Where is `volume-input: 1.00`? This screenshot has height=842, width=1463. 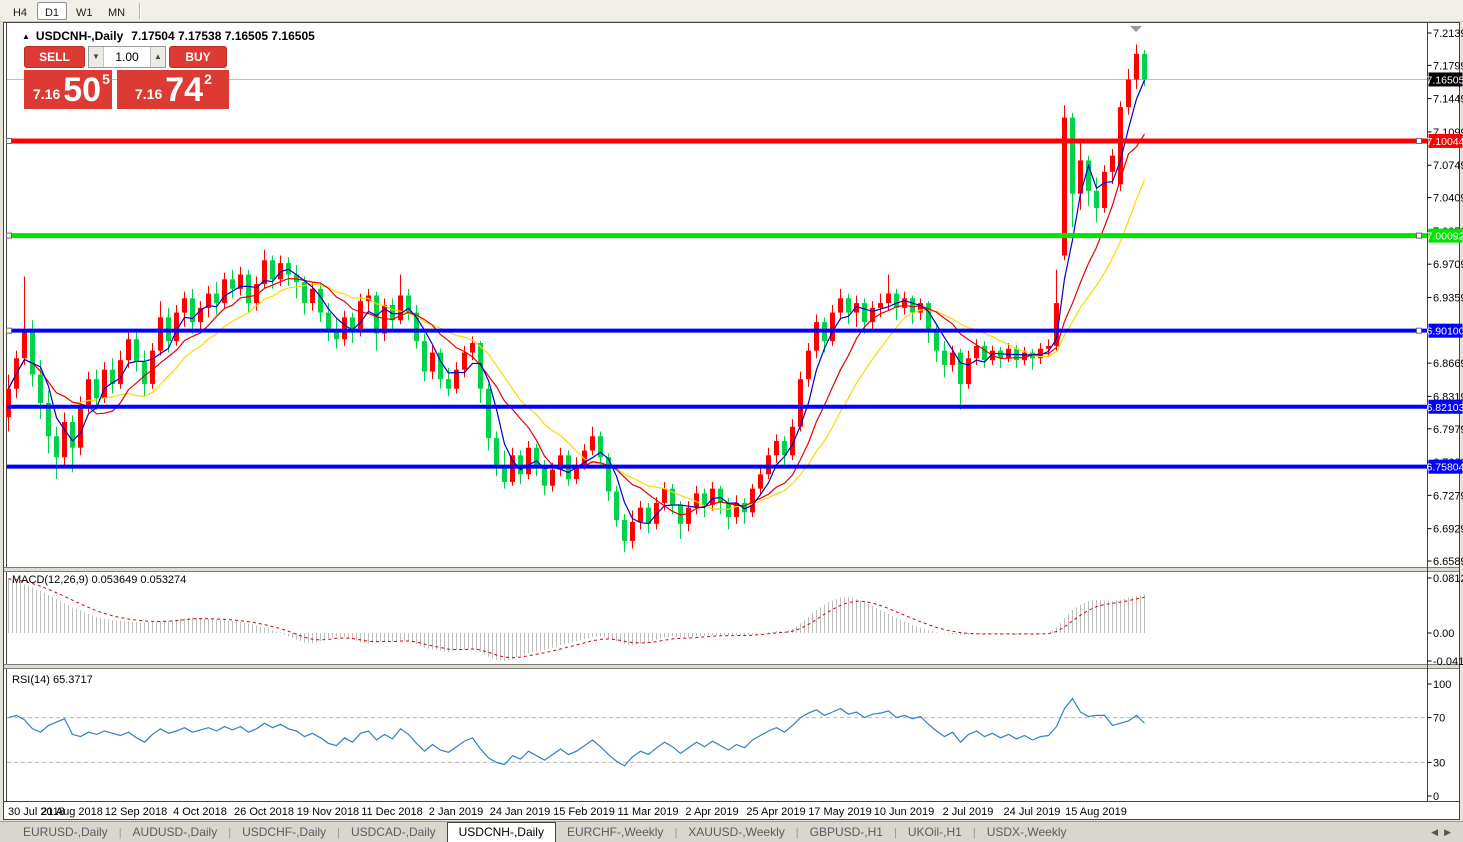 volume-input: 1.00 is located at coordinates (127, 56).